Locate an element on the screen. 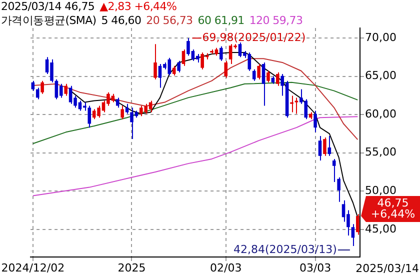 This screenshot has height=277, width=420. x-tick-label: 2025 is located at coordinates (132, 267).